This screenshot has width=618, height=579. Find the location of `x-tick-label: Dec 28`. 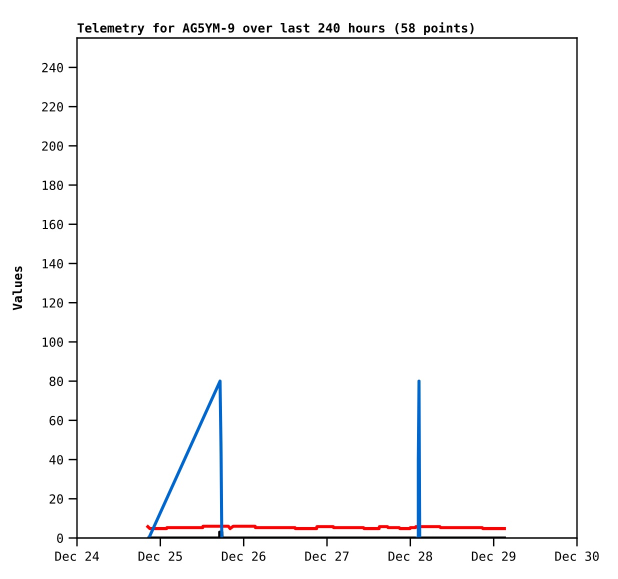

x-tick-label: Dec 28 is located at coordinates (410, 556).